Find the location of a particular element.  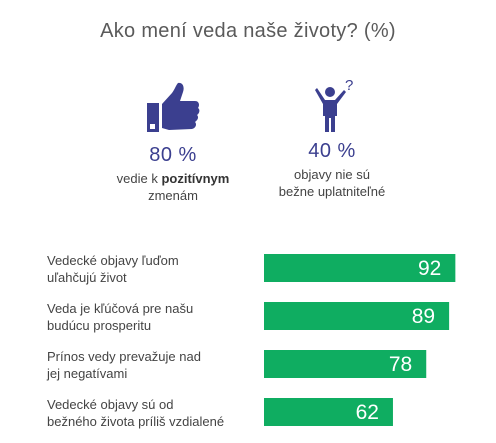

bar-category-label-1-line-2: uľahčujú život is located at coordinates (87, 277).